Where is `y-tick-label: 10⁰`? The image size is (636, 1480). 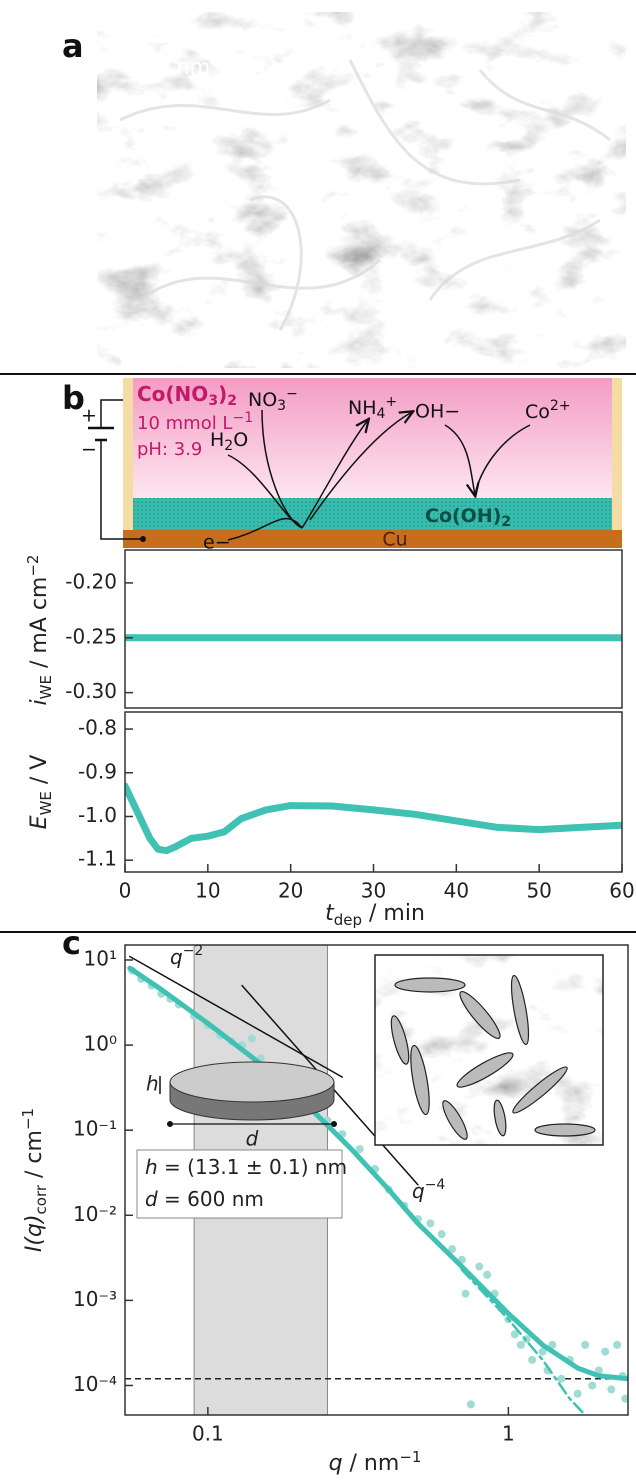 y-tick-label: 10⁰ is located at coordinates (100, 1044).